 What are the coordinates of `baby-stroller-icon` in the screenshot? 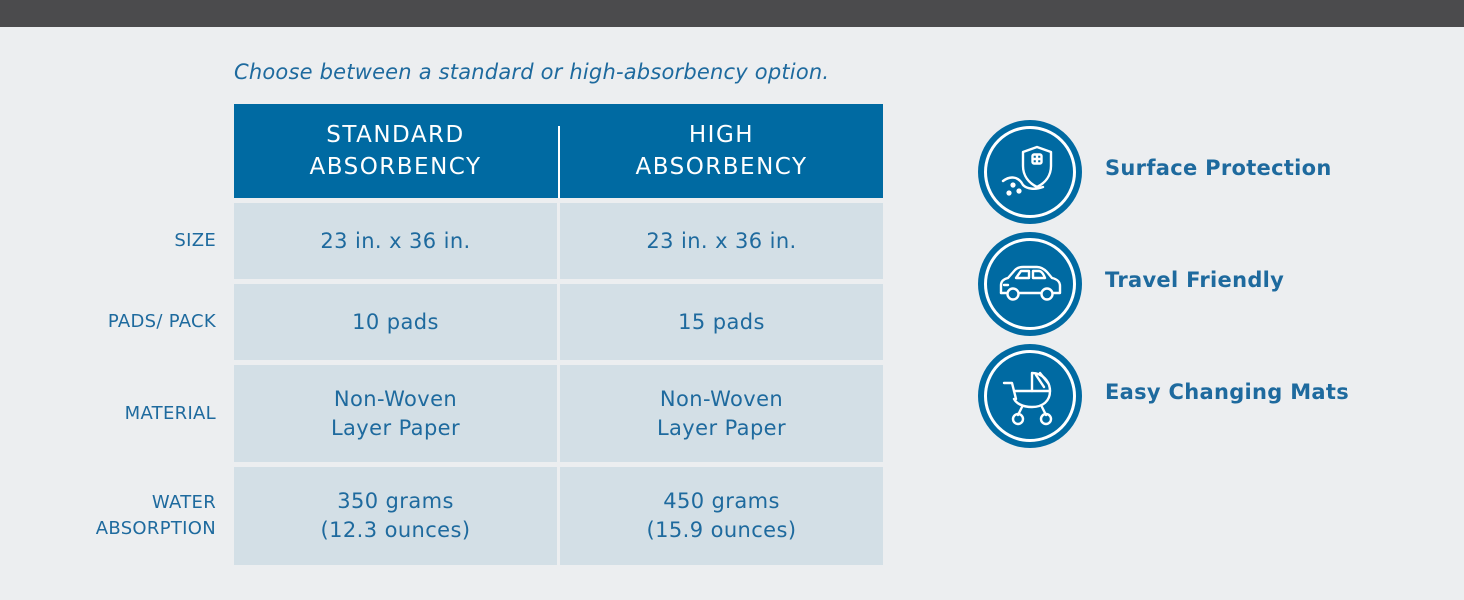 It's located at (1027, 398).